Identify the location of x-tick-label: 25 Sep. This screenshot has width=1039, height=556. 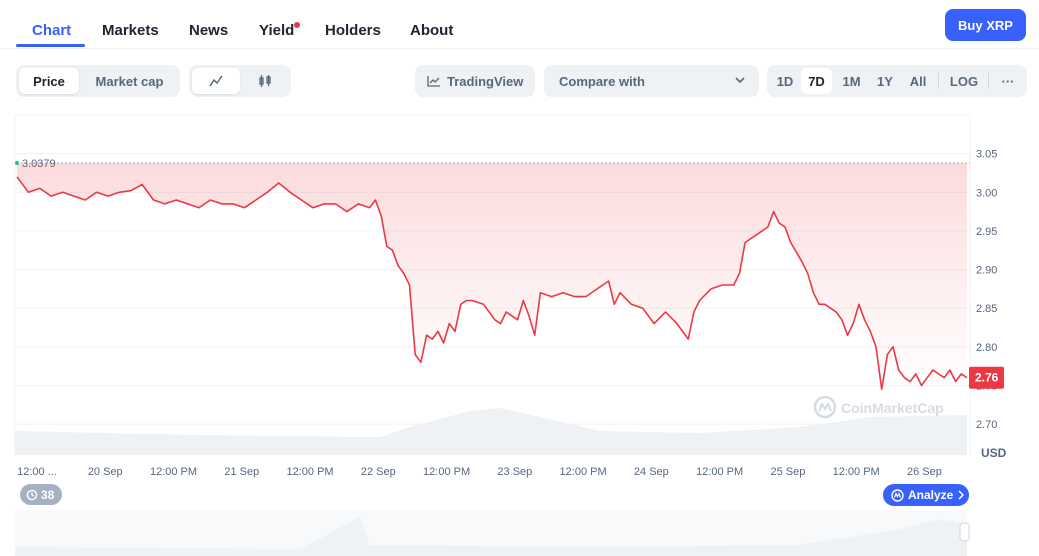
(787, 472).